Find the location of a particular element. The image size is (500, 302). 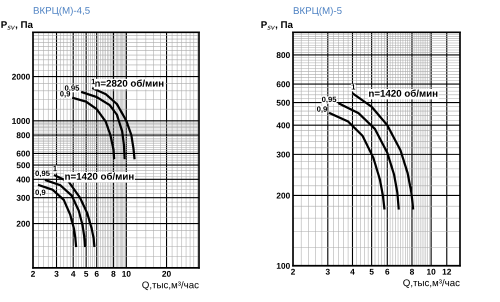

x-tick-label: 20 is located at coordinates (166, 273).